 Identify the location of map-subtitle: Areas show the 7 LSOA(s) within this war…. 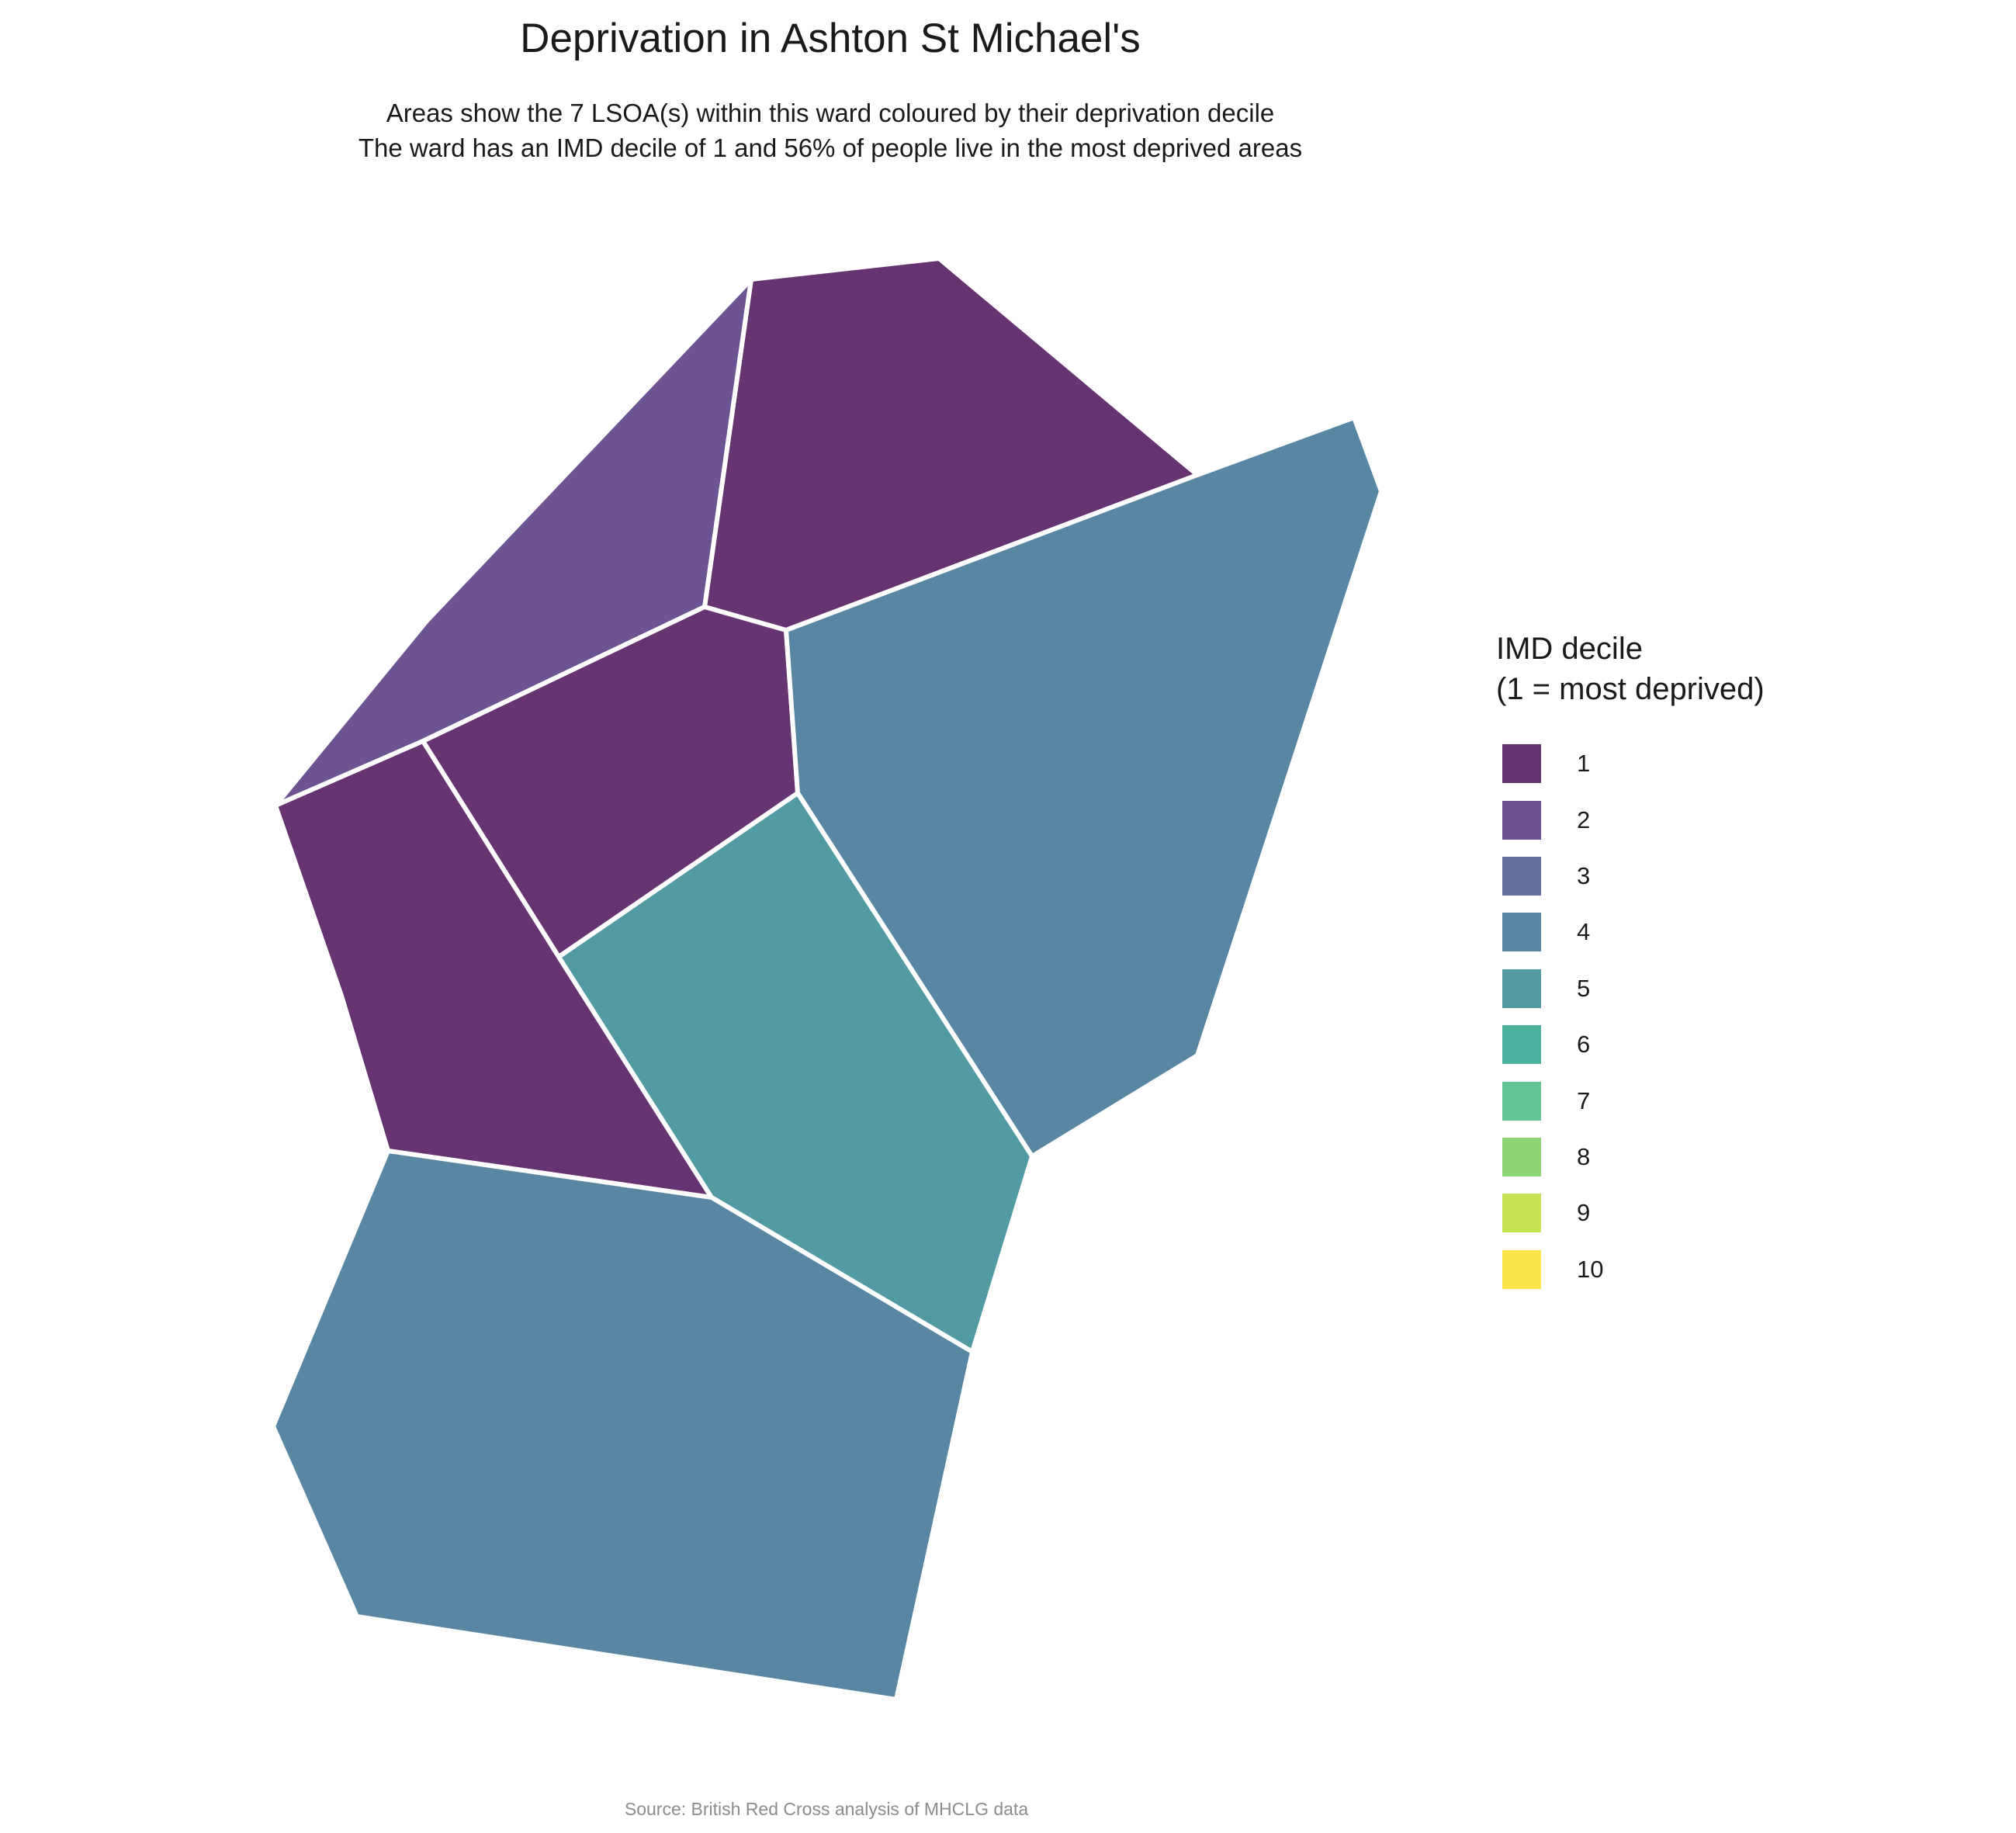
(831, 130).